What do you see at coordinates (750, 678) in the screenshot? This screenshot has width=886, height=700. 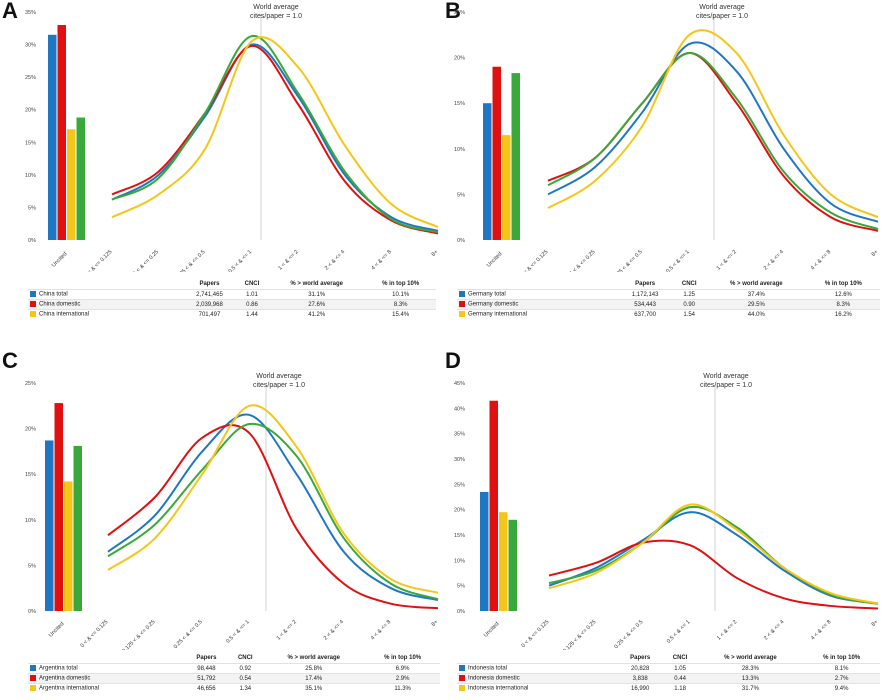 I see `table-cell: 13.3%` at bounding box center [750, 678].